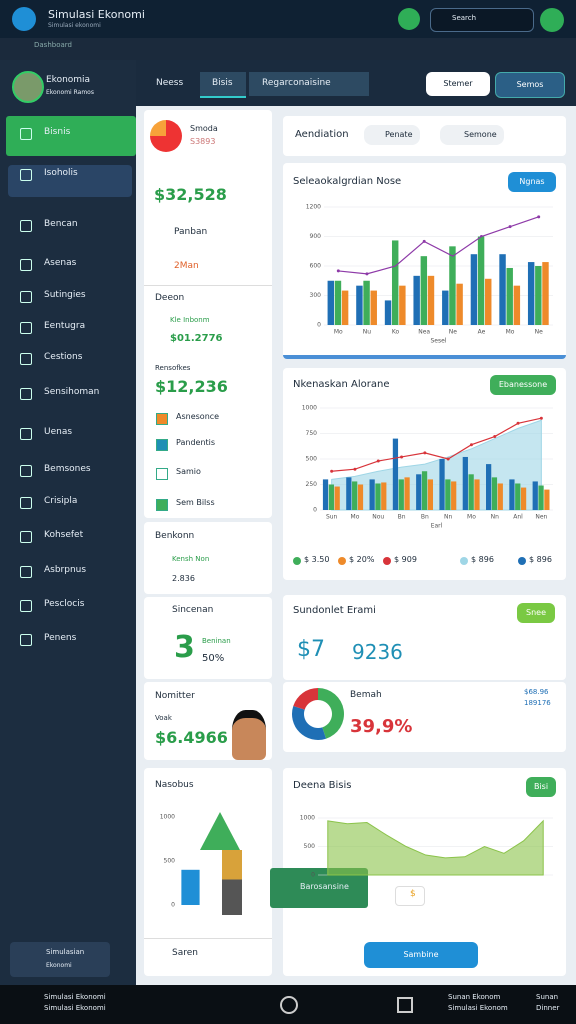  I want to click on x-tick-label: Mo, so click(510, 332).